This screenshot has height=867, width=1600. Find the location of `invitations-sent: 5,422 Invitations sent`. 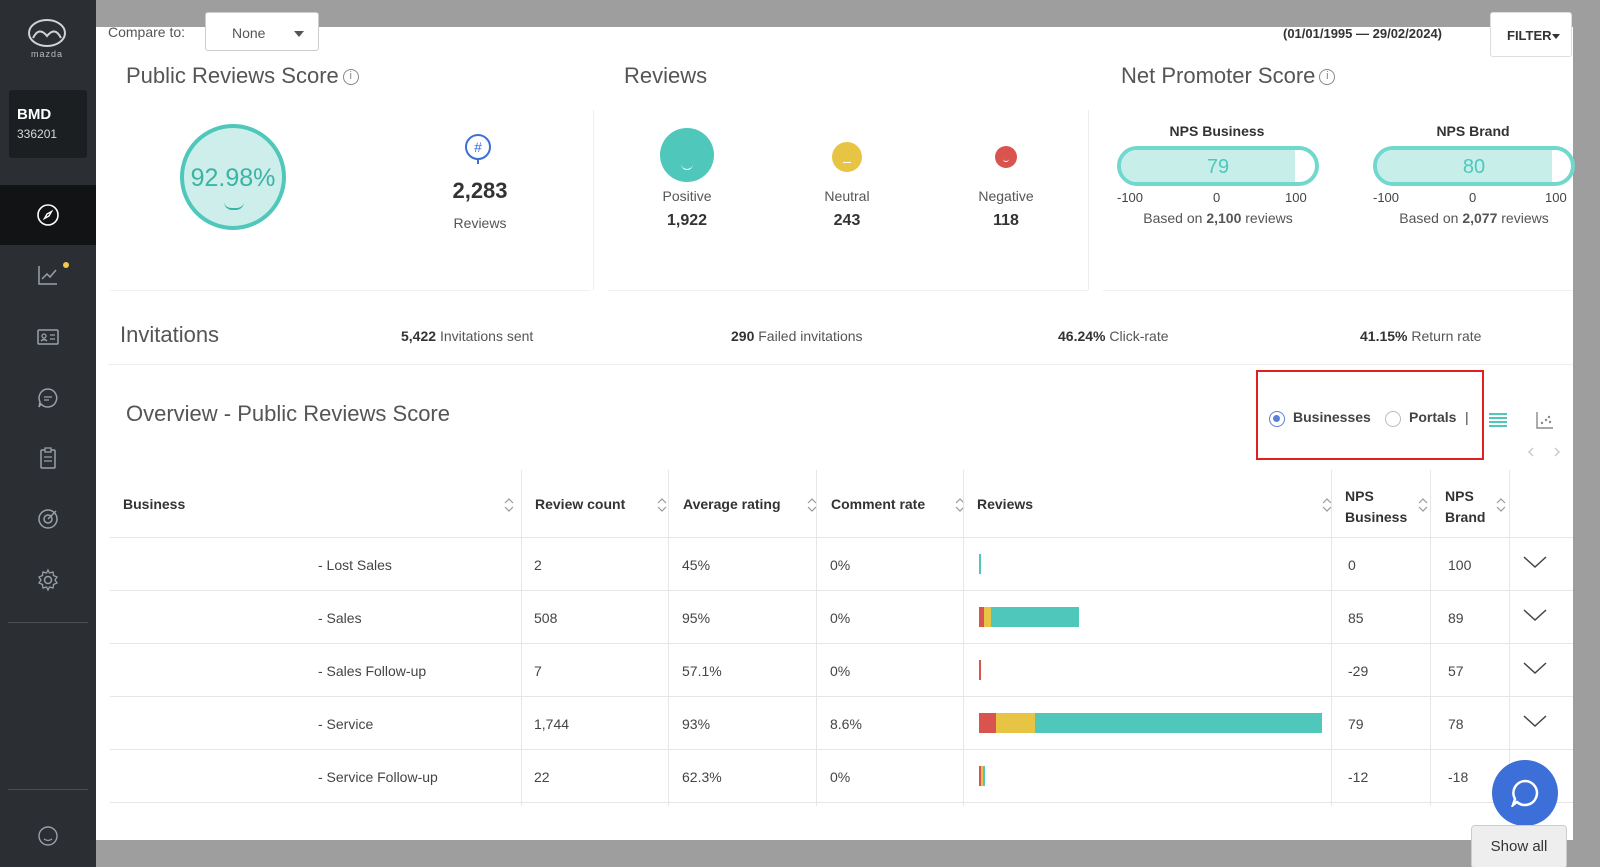

invitations-sent: 5,422 Invitations sent is located at coordinates (467, 336).